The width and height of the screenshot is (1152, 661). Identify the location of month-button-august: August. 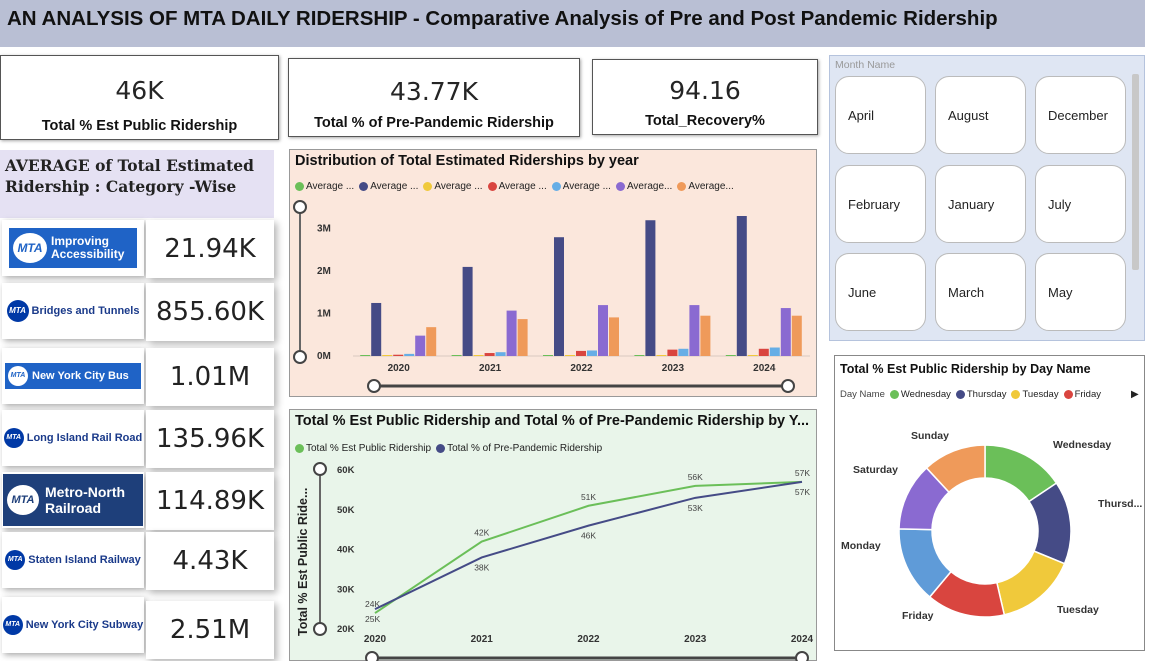
(980, 115).